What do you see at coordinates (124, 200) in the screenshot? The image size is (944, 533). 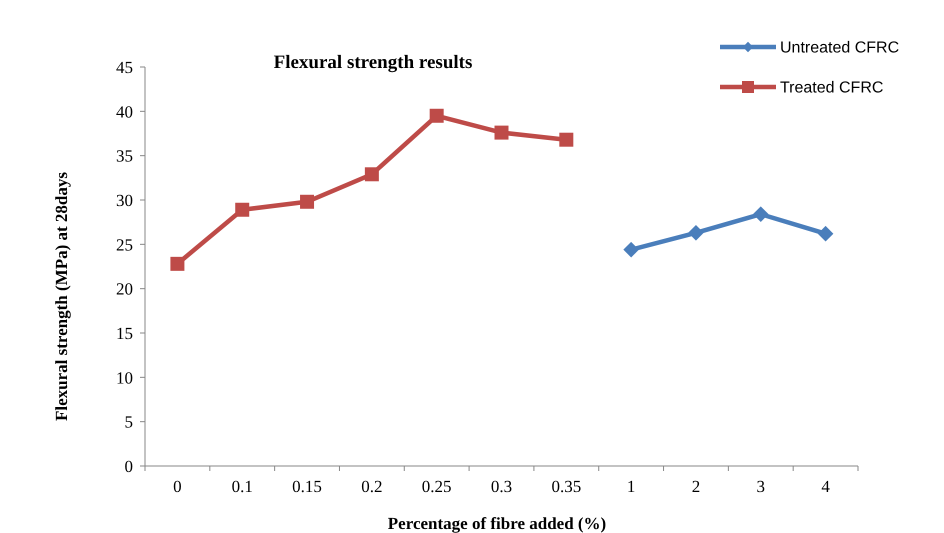 I see `y-tick-label: 30` at bounding box center [124, 200].